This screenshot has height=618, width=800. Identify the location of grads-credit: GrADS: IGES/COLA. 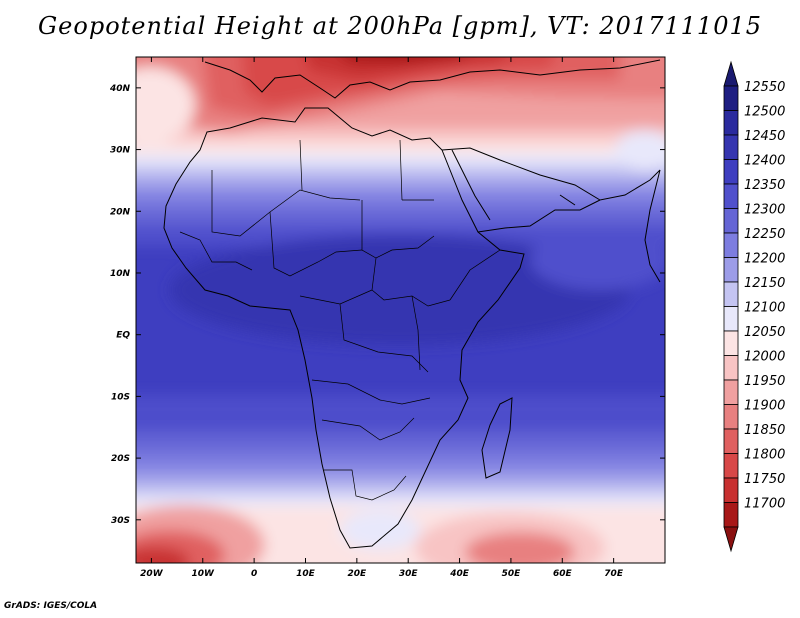
(51, 606).